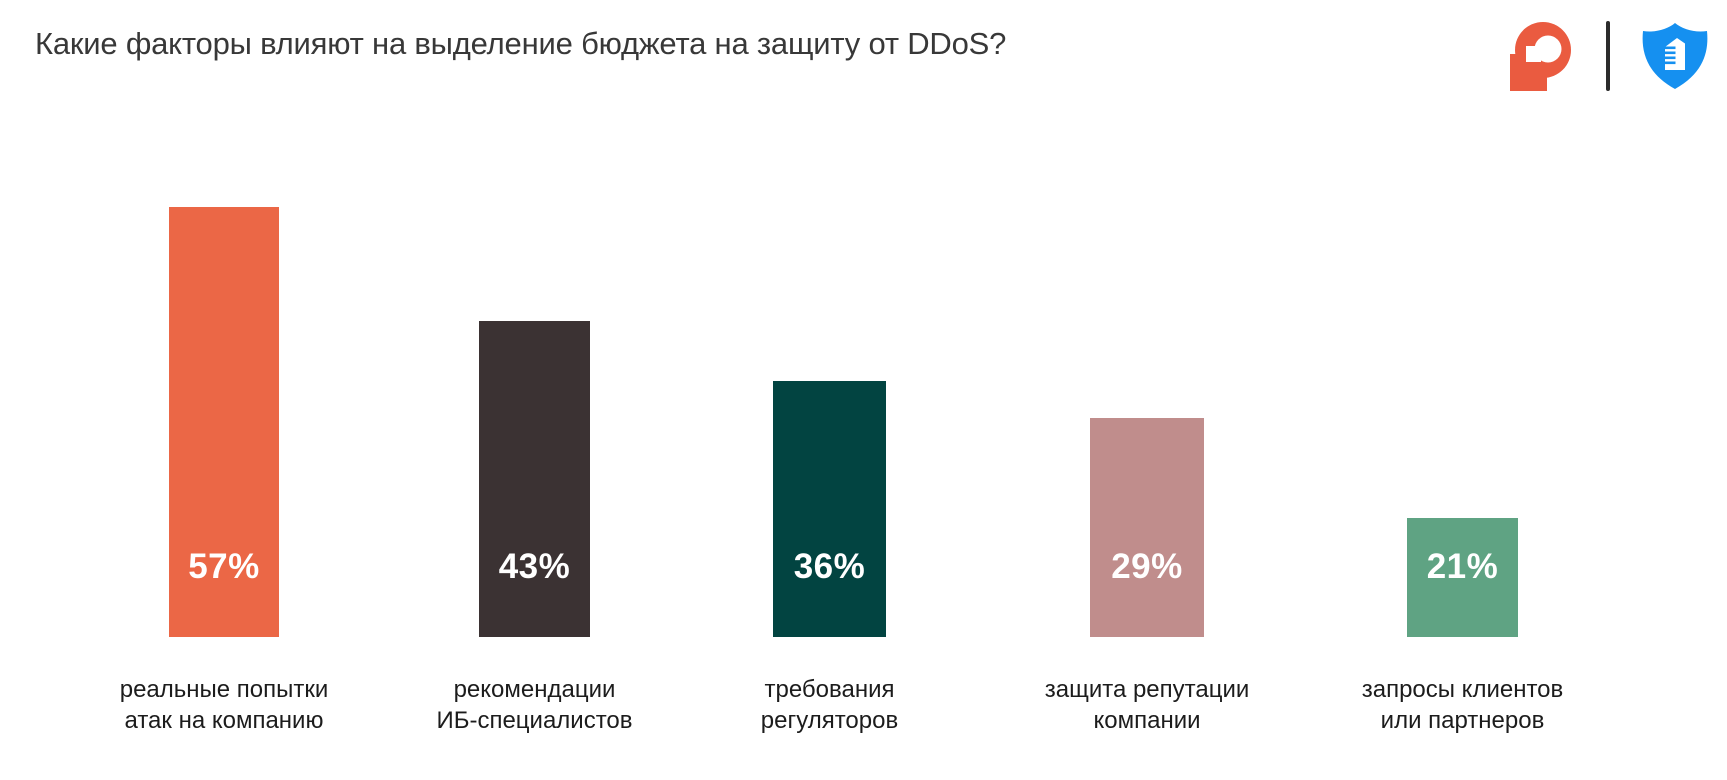 The height and width of the screenshot is (780, 1727). What do you see at coordinates (224, 705) in the screenshot?
I see `category-label: реальные попытки атак на компанию` at bounding box center [224, 705].